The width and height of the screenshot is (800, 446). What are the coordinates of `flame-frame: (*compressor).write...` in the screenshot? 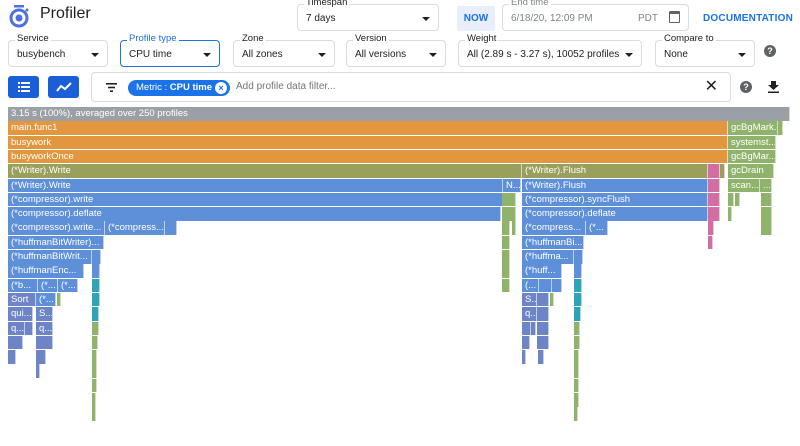 It's located at (56, 228).